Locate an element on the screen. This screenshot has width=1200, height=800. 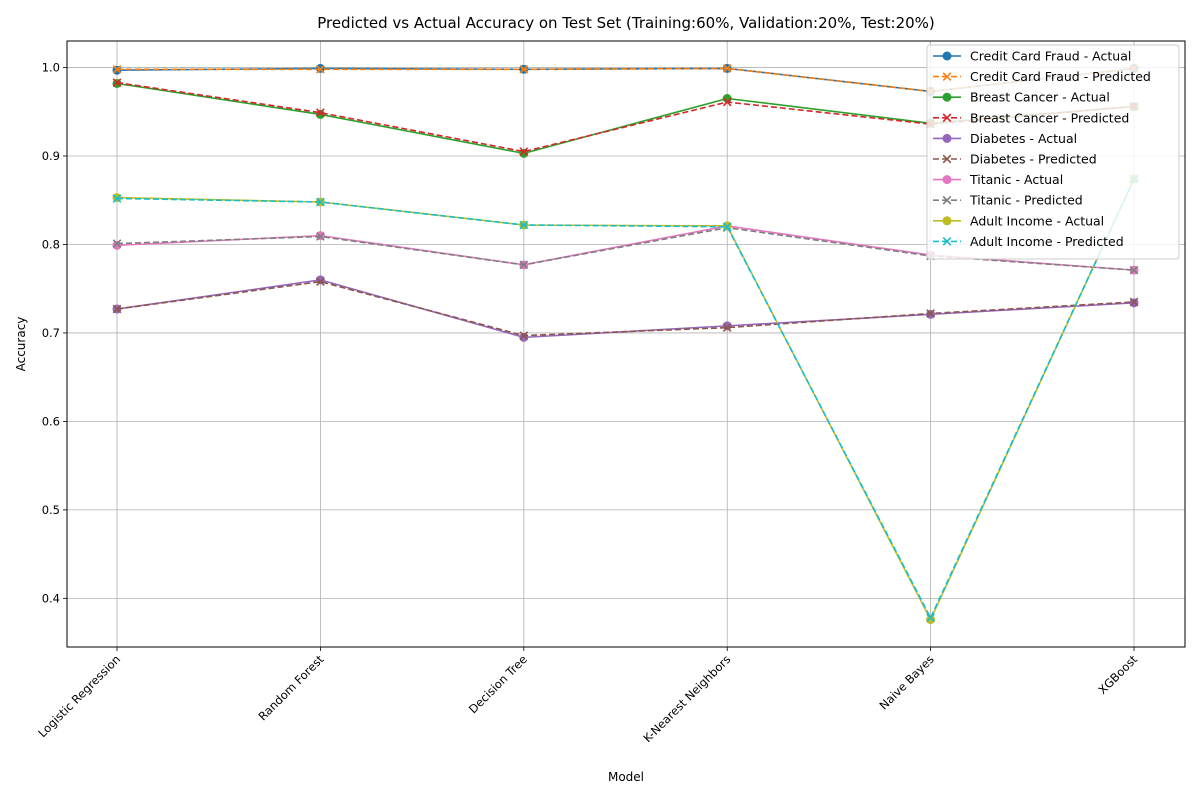
y-tick-label: 0.7 is located at coordinates (51, 333).